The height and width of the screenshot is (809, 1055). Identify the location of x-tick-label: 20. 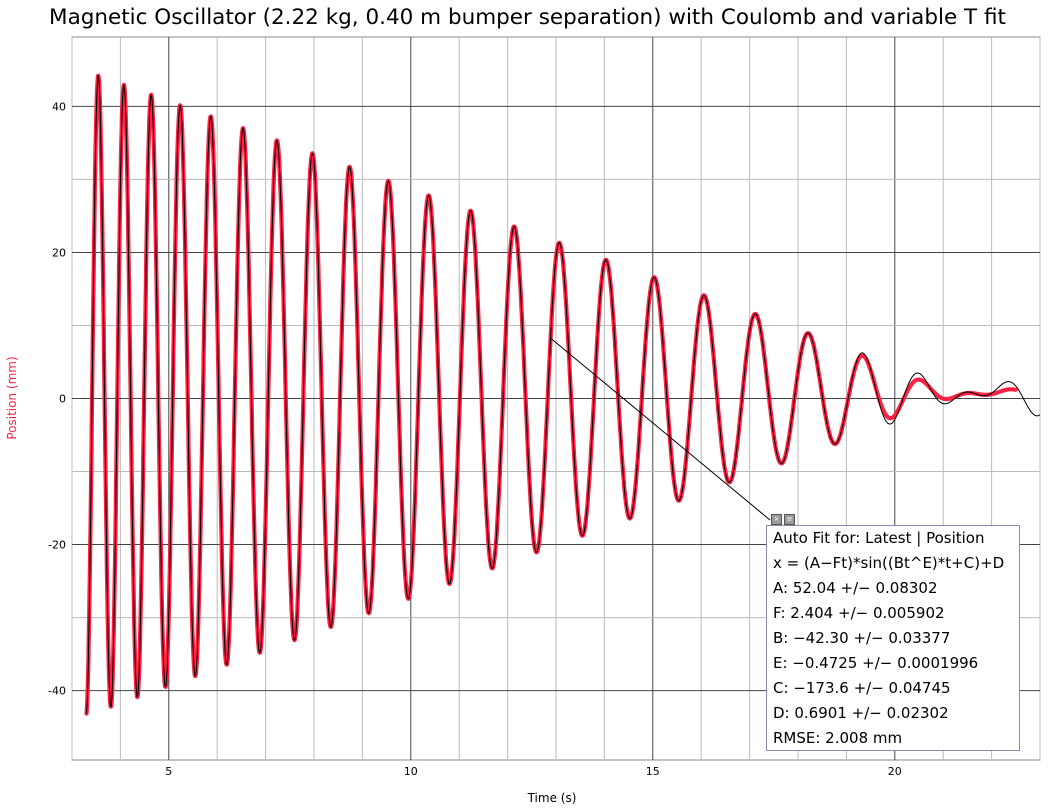
(895, 771).